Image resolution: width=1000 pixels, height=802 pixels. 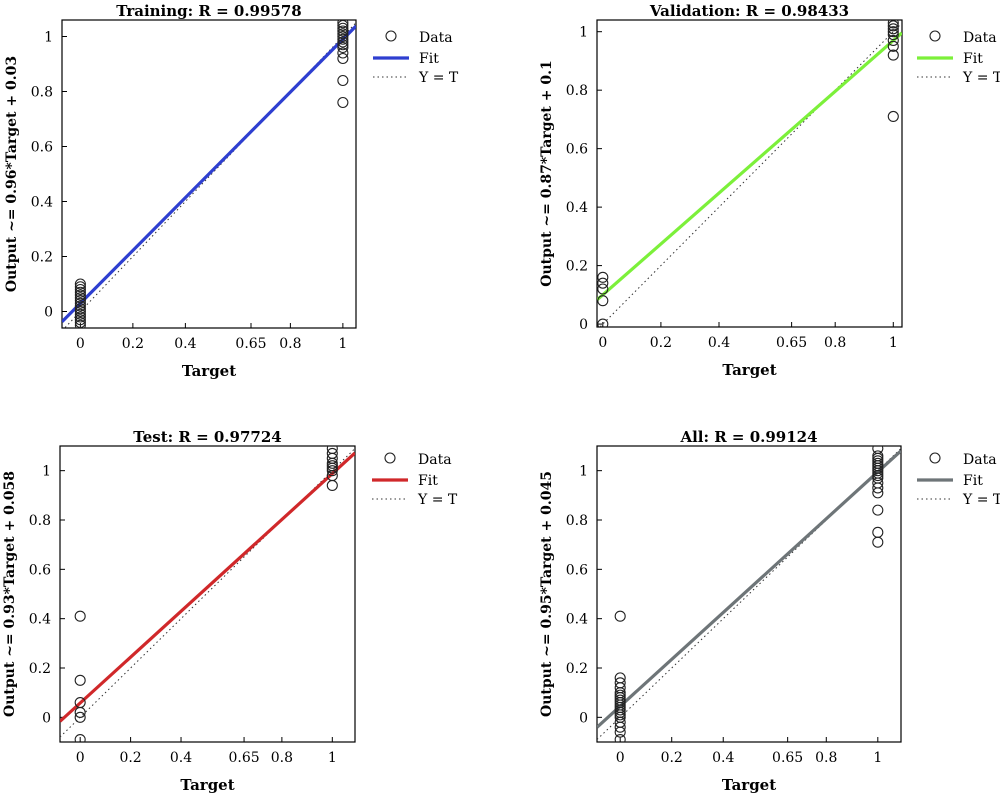 I want to click on y-axis-label: Output ~= 0.93*Target + 0.058, so click(x=10, y=594).